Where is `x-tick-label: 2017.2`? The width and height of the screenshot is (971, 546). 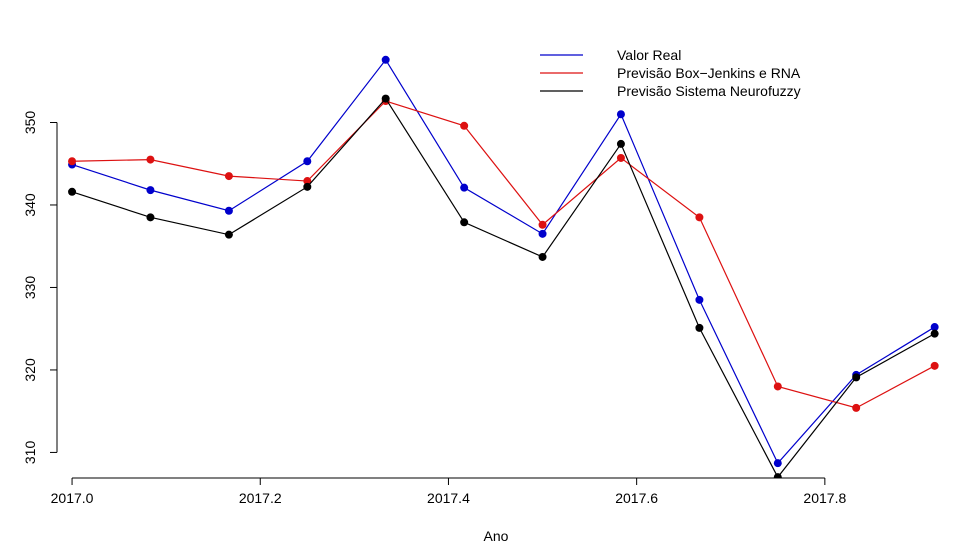 x-tick-label: 2017.2 is located at coordinates (260, 498).